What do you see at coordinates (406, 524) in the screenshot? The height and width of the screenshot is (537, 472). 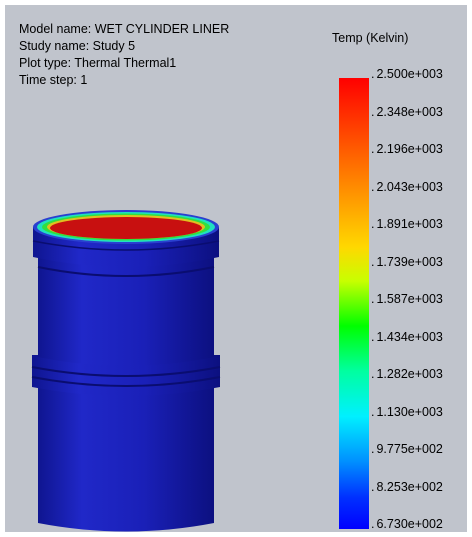 I see `legend-tick: 6.730e+002` at bounding box center [406, 524].